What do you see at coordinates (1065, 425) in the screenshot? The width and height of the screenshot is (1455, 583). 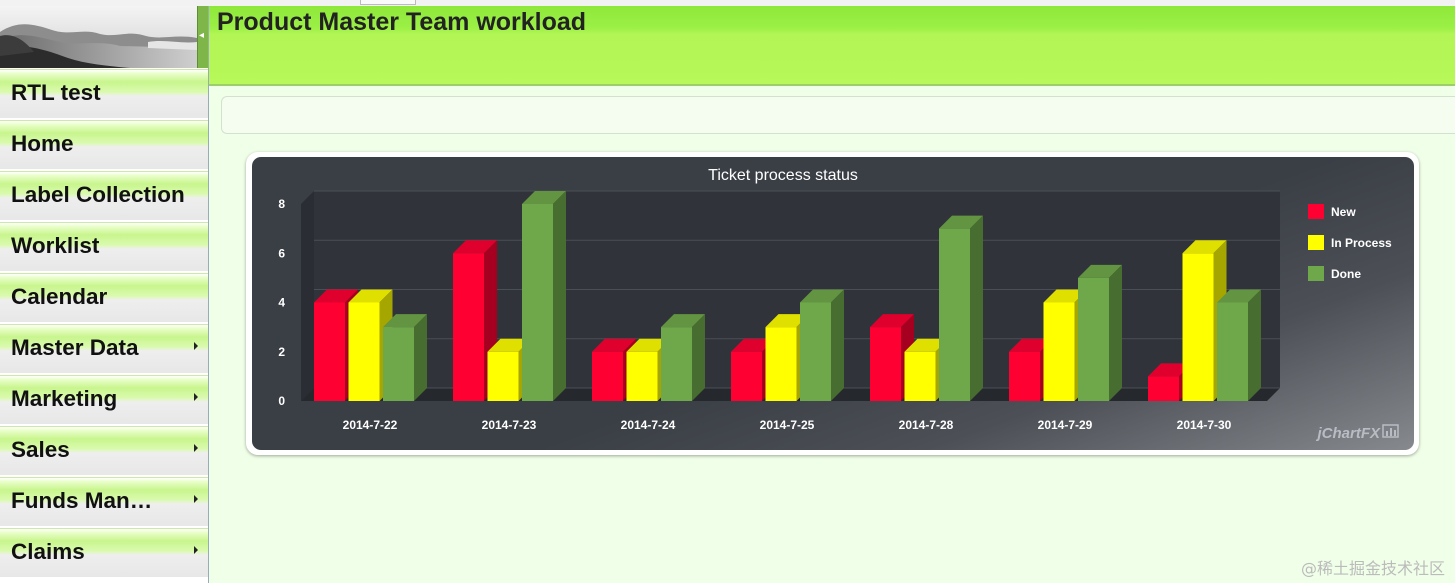 I see `x-tick-label: 2014-7-29` at bounding box center [1065, 425].